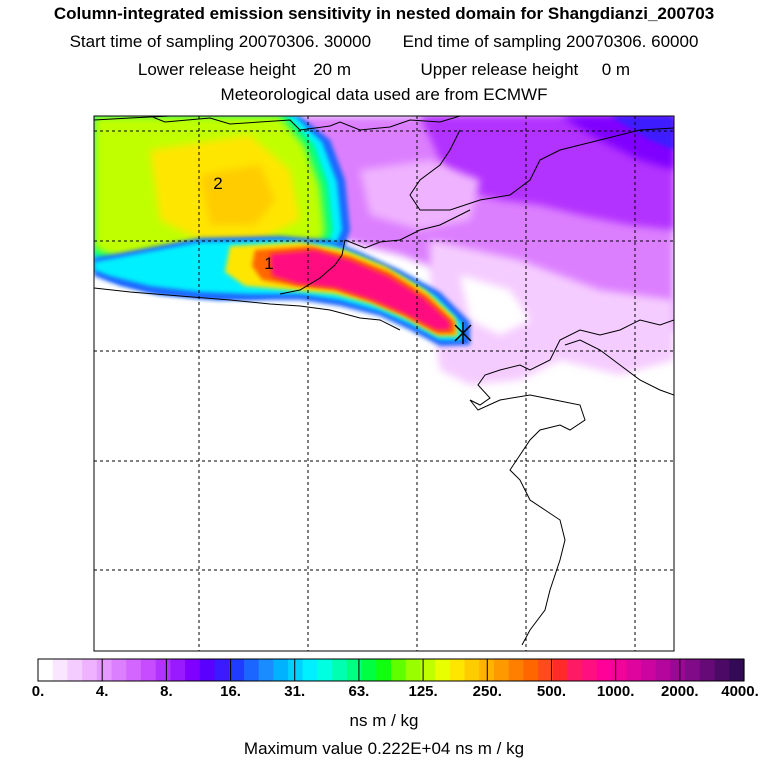 This screenshot has height=768, width=768. What do you see at coordinates (616, 69) in the screenshot?
I see `upper-height-value: 0 m` at bounding box center [616, 69].